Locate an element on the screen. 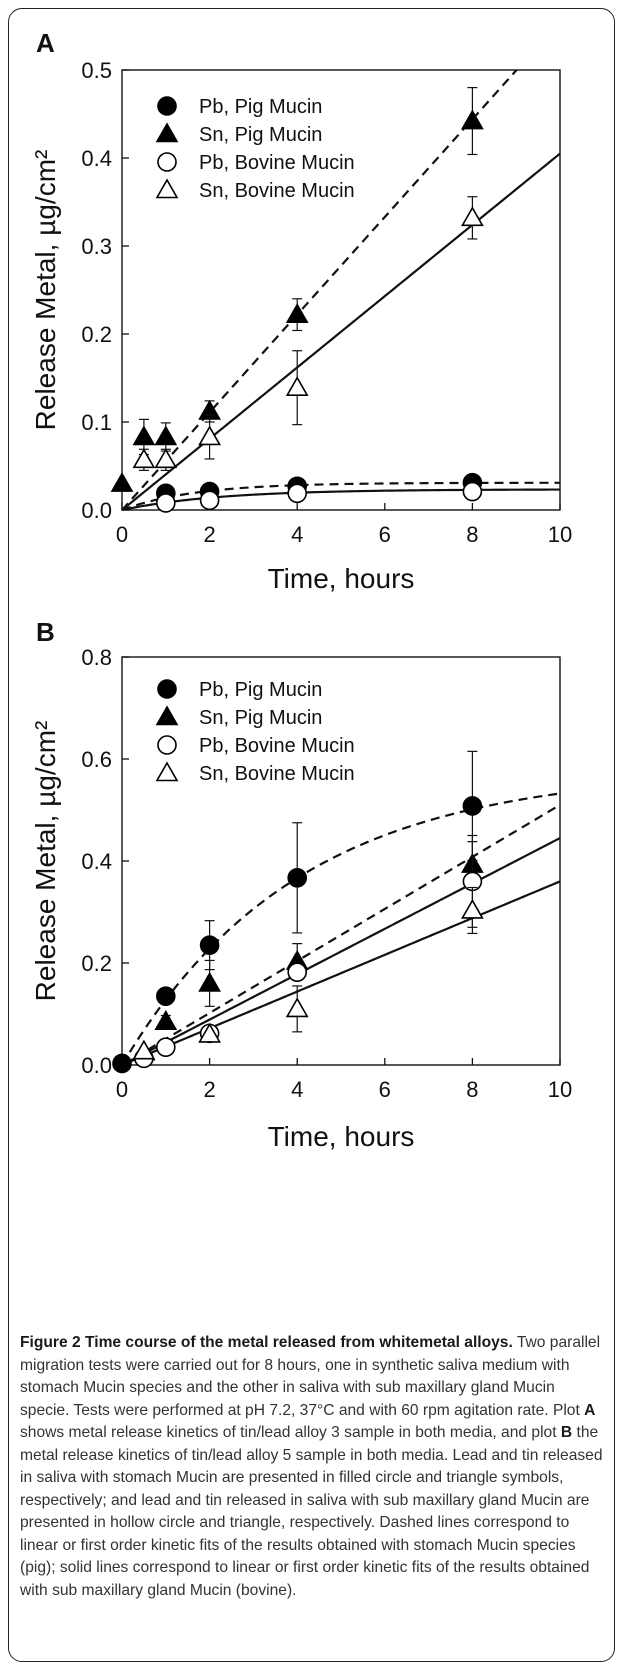  panel-label-a: A is located at coordinates (45, 43).